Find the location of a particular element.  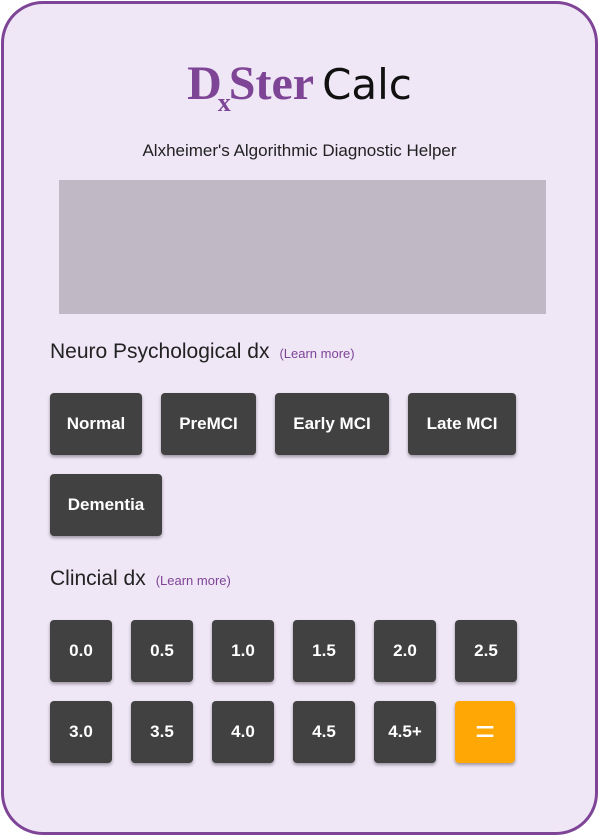

clinical-button-2-5: 2.5 is located at coordinates (486, 651).